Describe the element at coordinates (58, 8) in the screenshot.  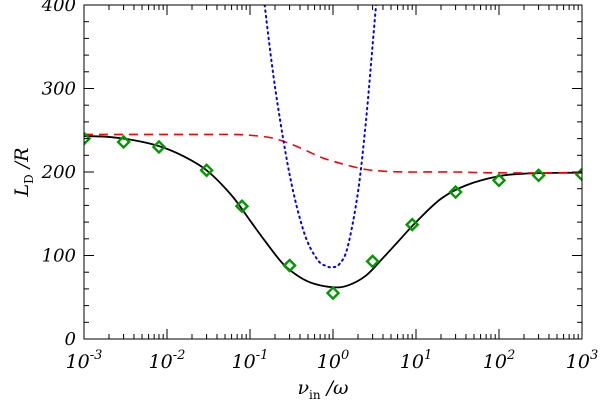
I see `y-tick-label: 400` at that location.